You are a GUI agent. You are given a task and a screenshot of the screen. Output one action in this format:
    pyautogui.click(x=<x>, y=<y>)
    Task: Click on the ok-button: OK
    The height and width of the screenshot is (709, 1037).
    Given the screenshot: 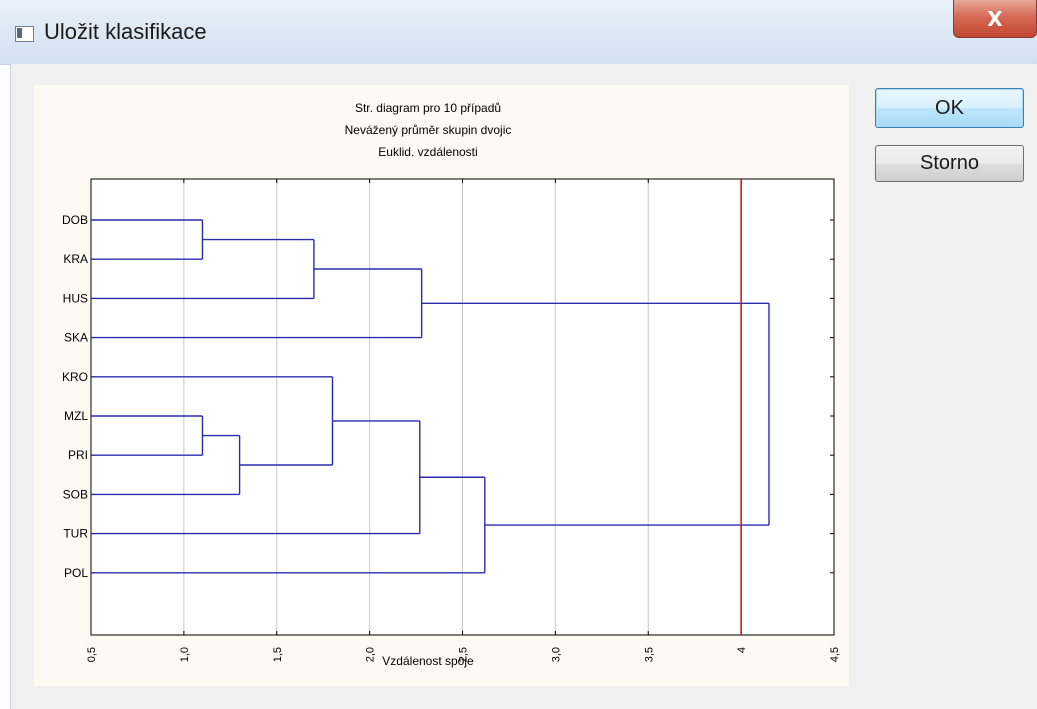 What is the action you would take?
    pyautogui.click(x=949, y=108)
    